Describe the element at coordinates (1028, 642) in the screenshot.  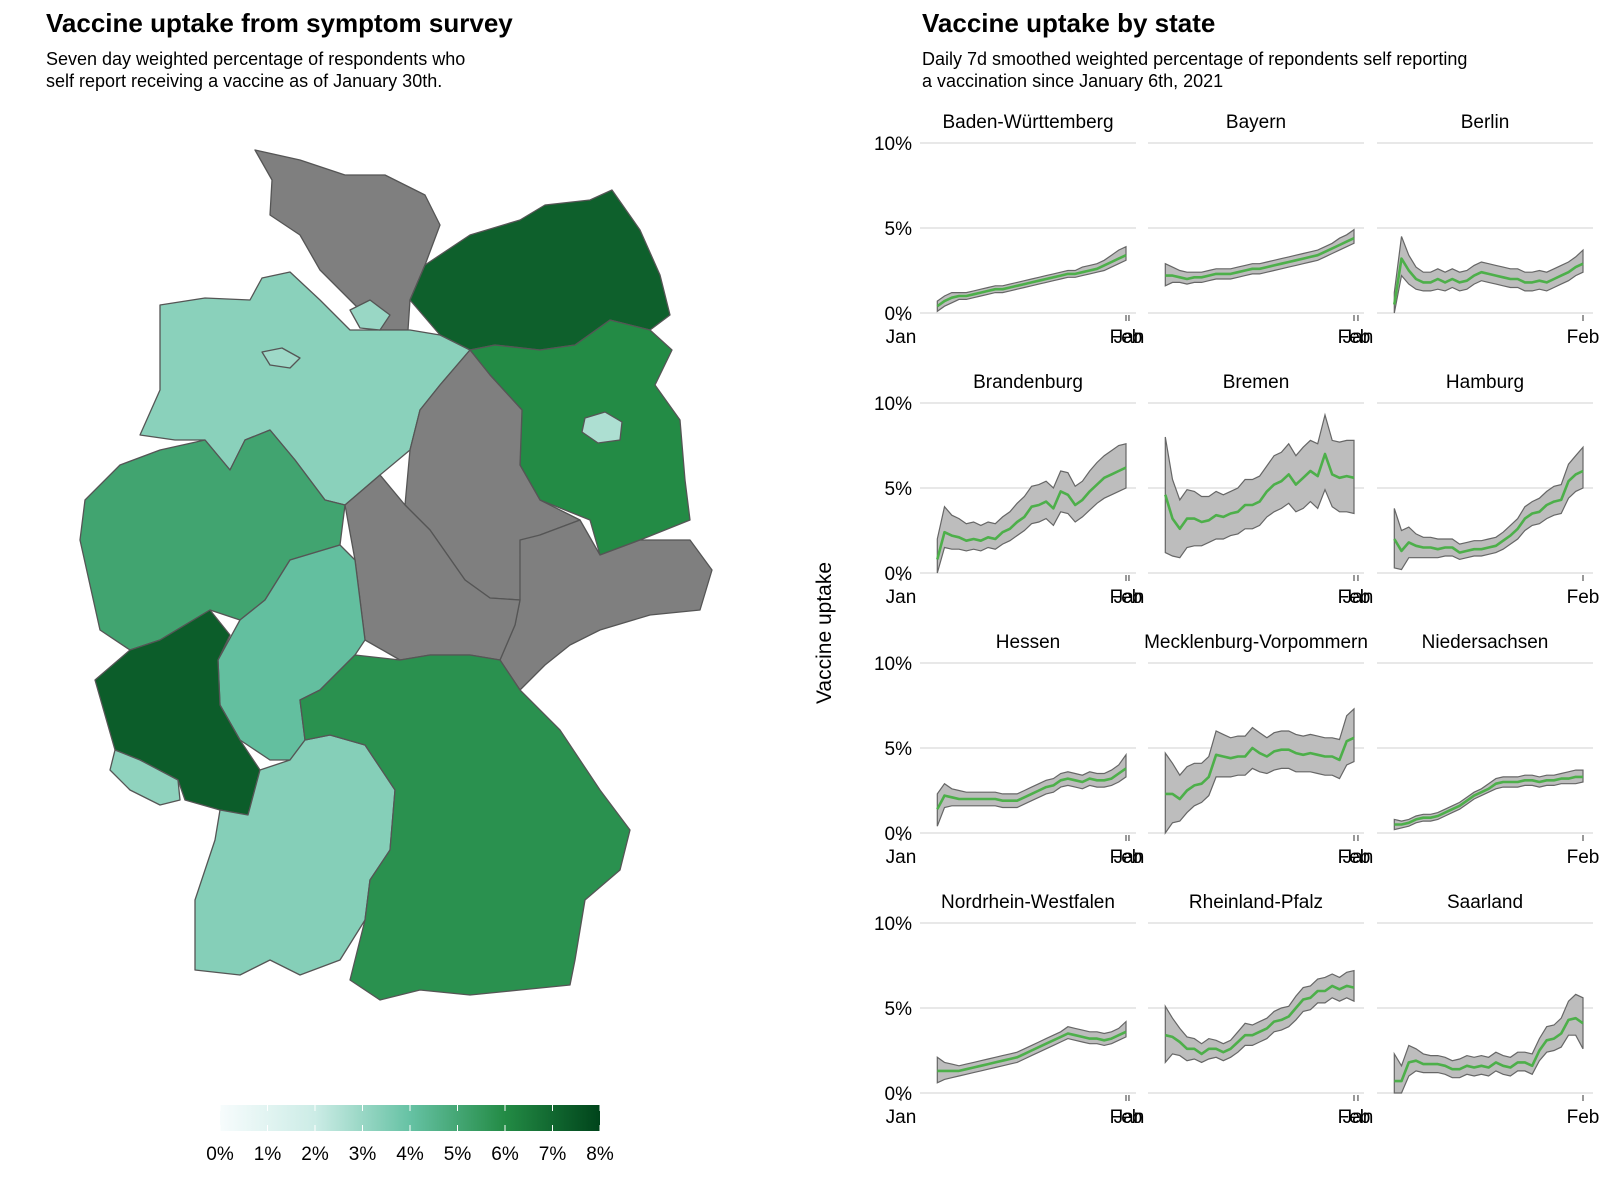
I see `panel-title: Hessen` at that location.